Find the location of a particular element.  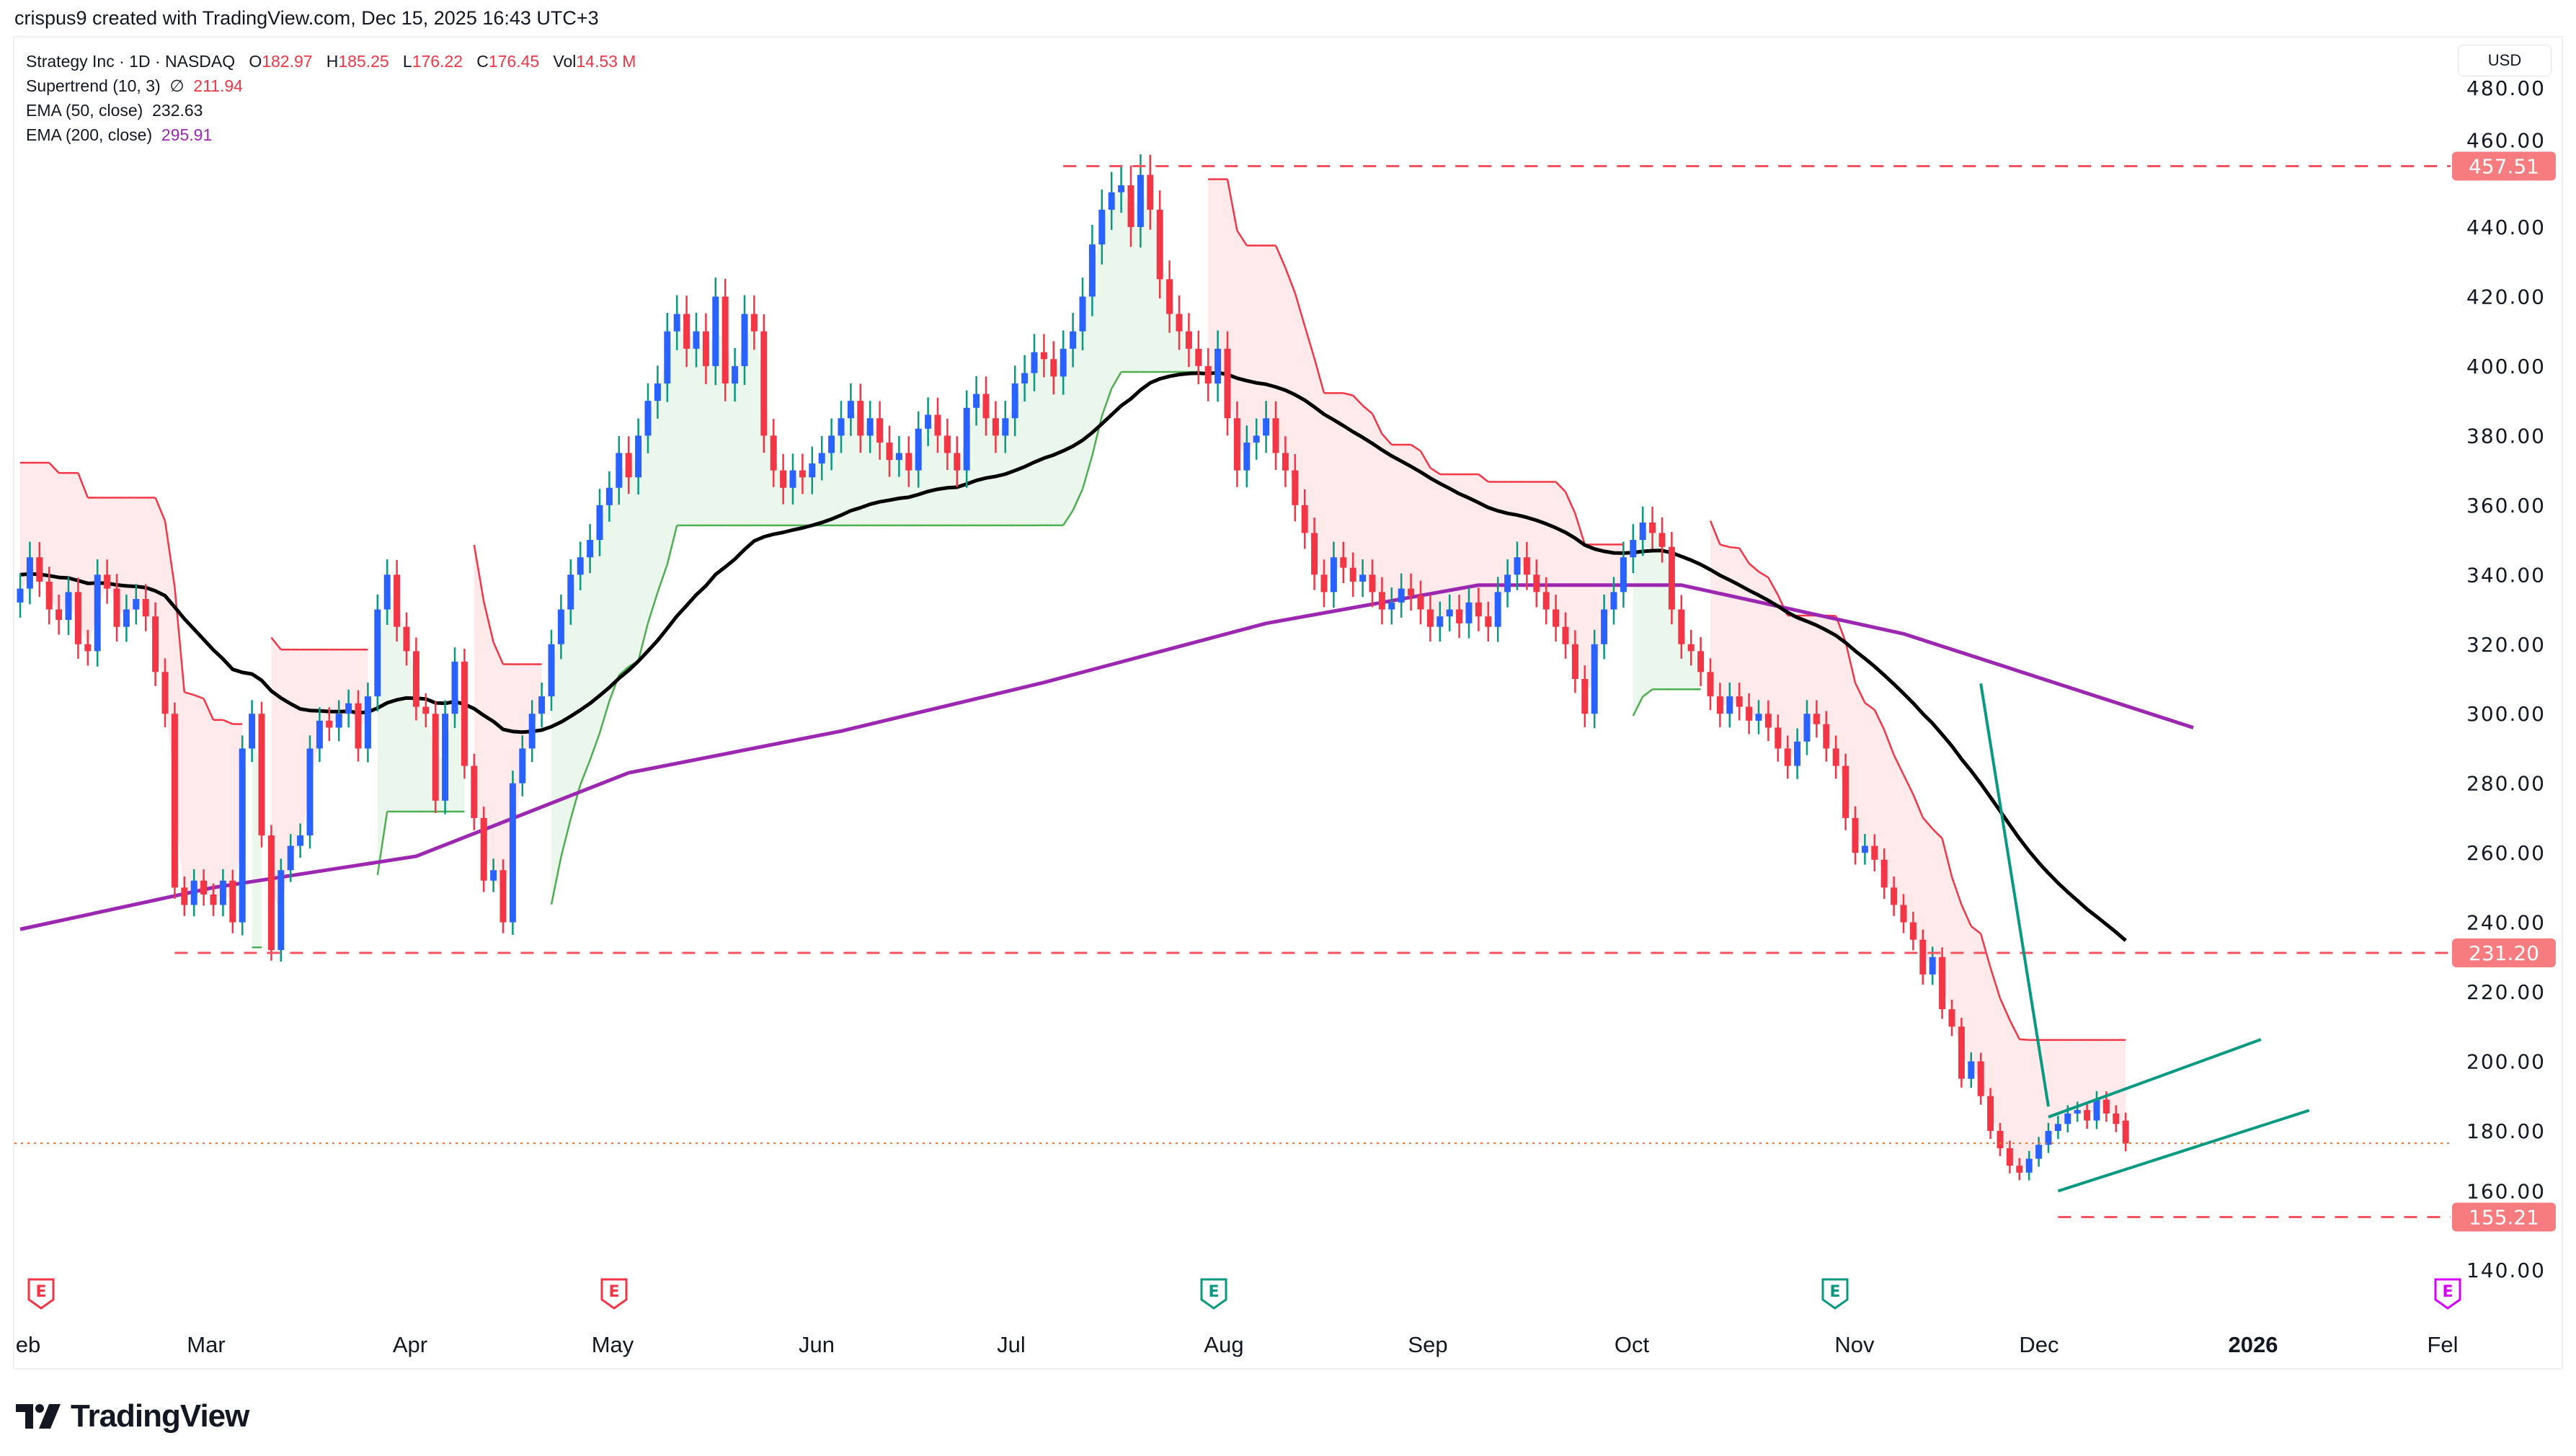

supertrend-label: Supertrend (10, 3) is located at coordinates (94, 85).